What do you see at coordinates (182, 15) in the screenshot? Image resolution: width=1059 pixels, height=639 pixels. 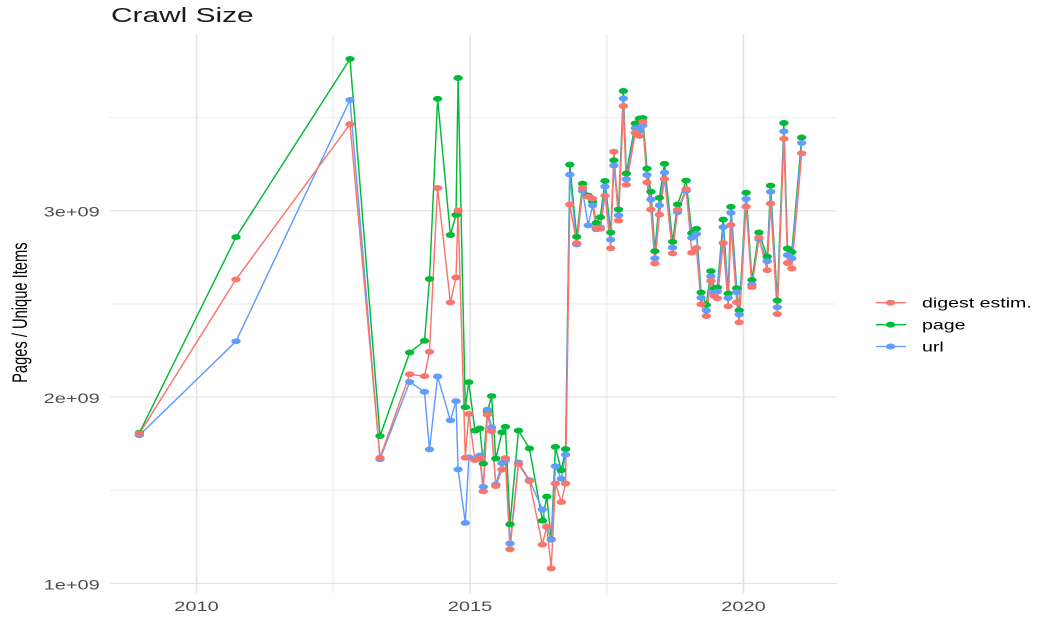 I see `svg-text: Crawl Size` at bounding box center [182, 15].